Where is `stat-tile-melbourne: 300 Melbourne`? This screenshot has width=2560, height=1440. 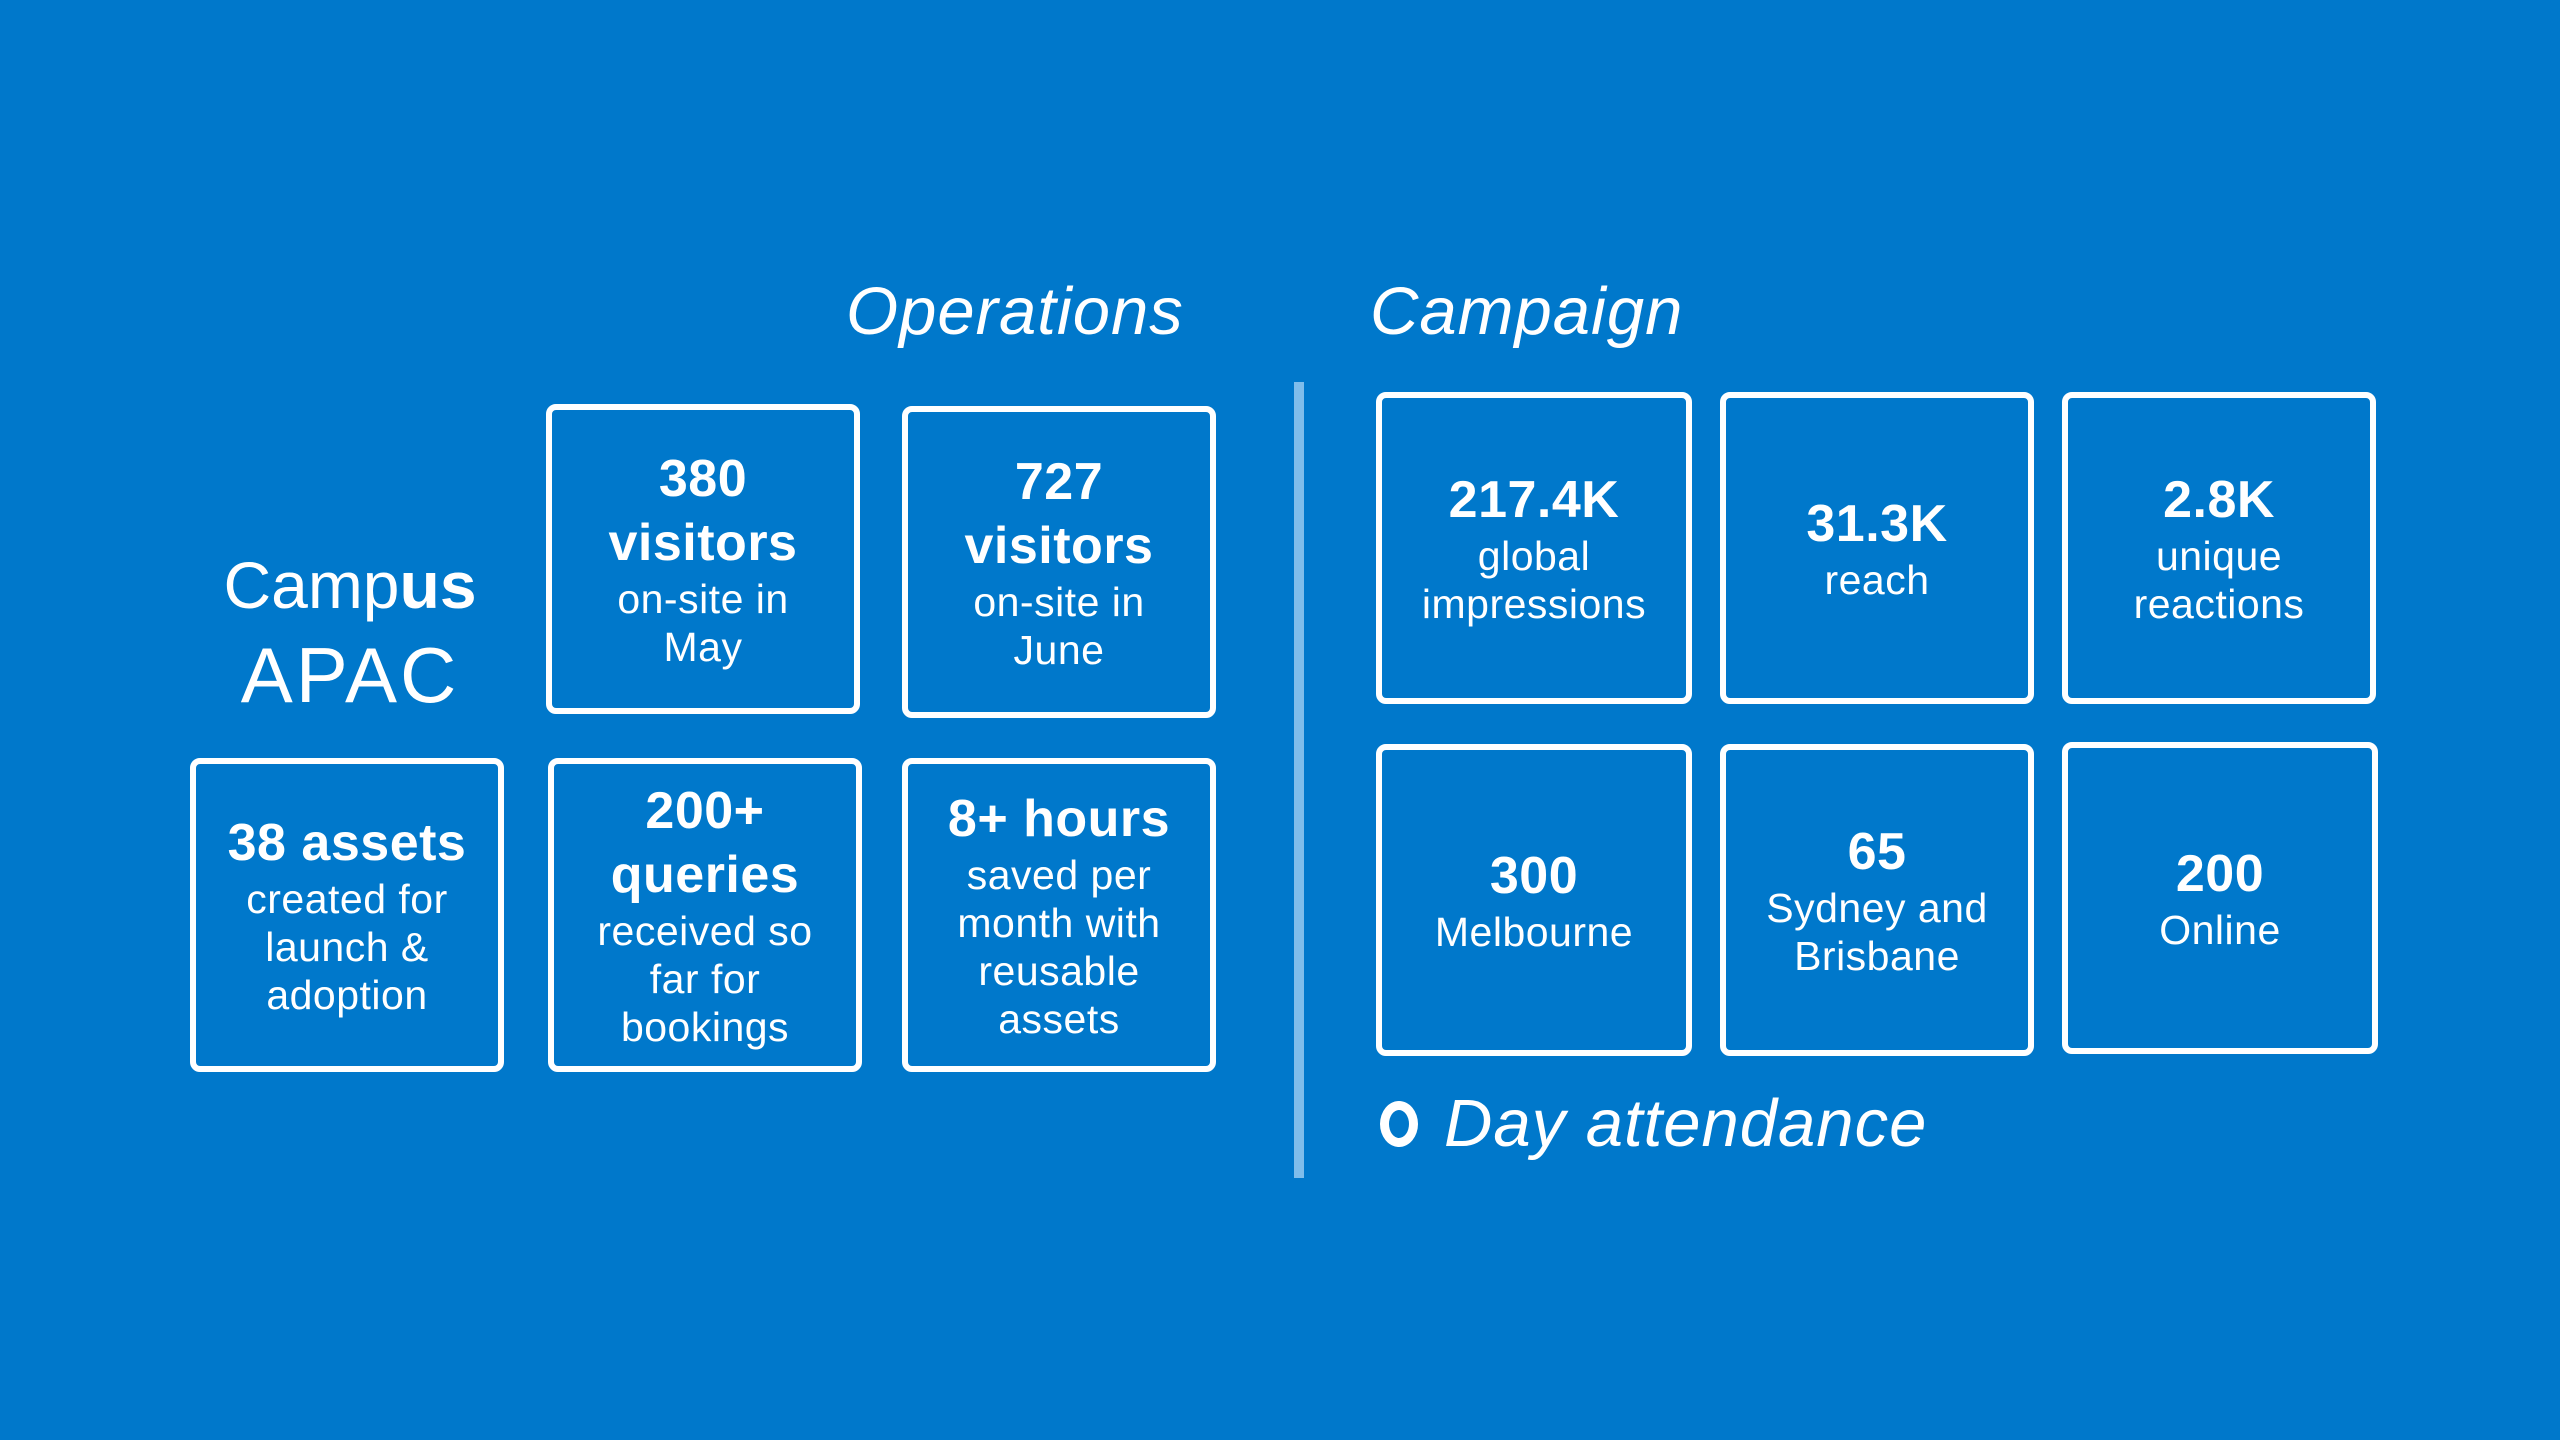 stat-tile-melbourne: 300 Melbourne is located at coordinates (1534, 900).